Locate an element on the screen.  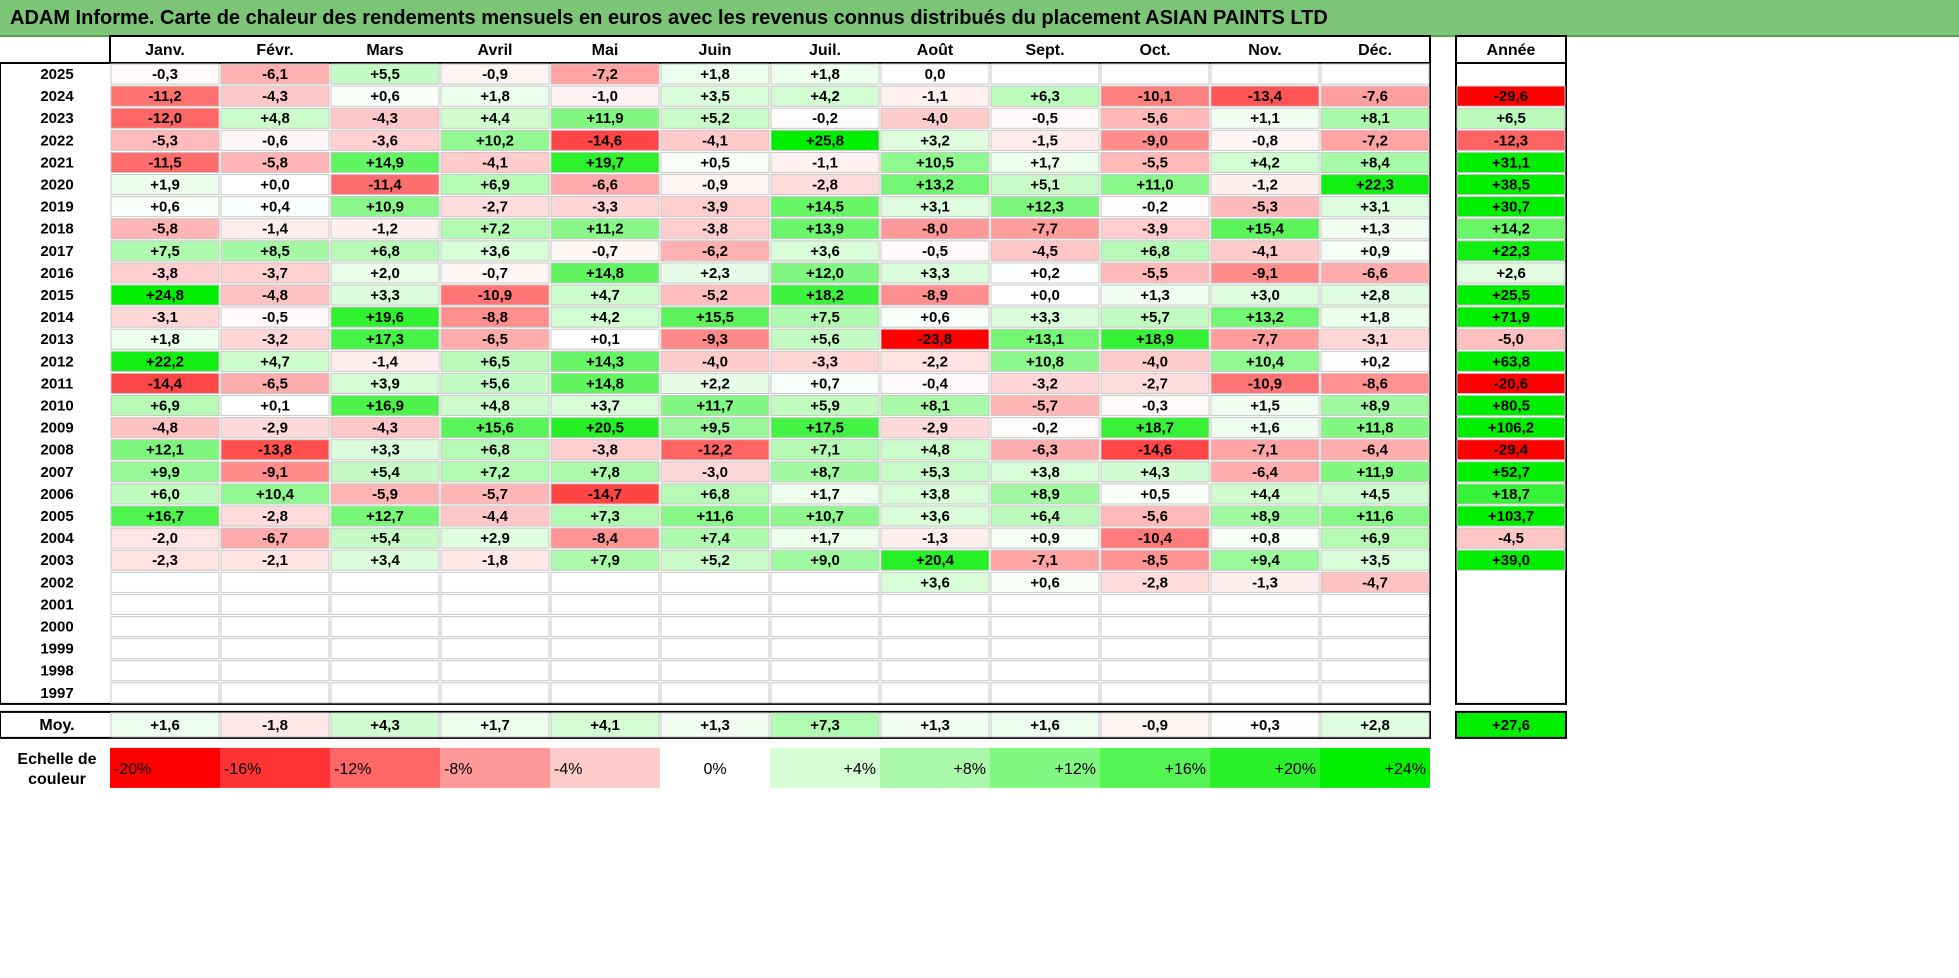
cell-value-2016-10: -5,5 is located at coordinates (1155, 273).